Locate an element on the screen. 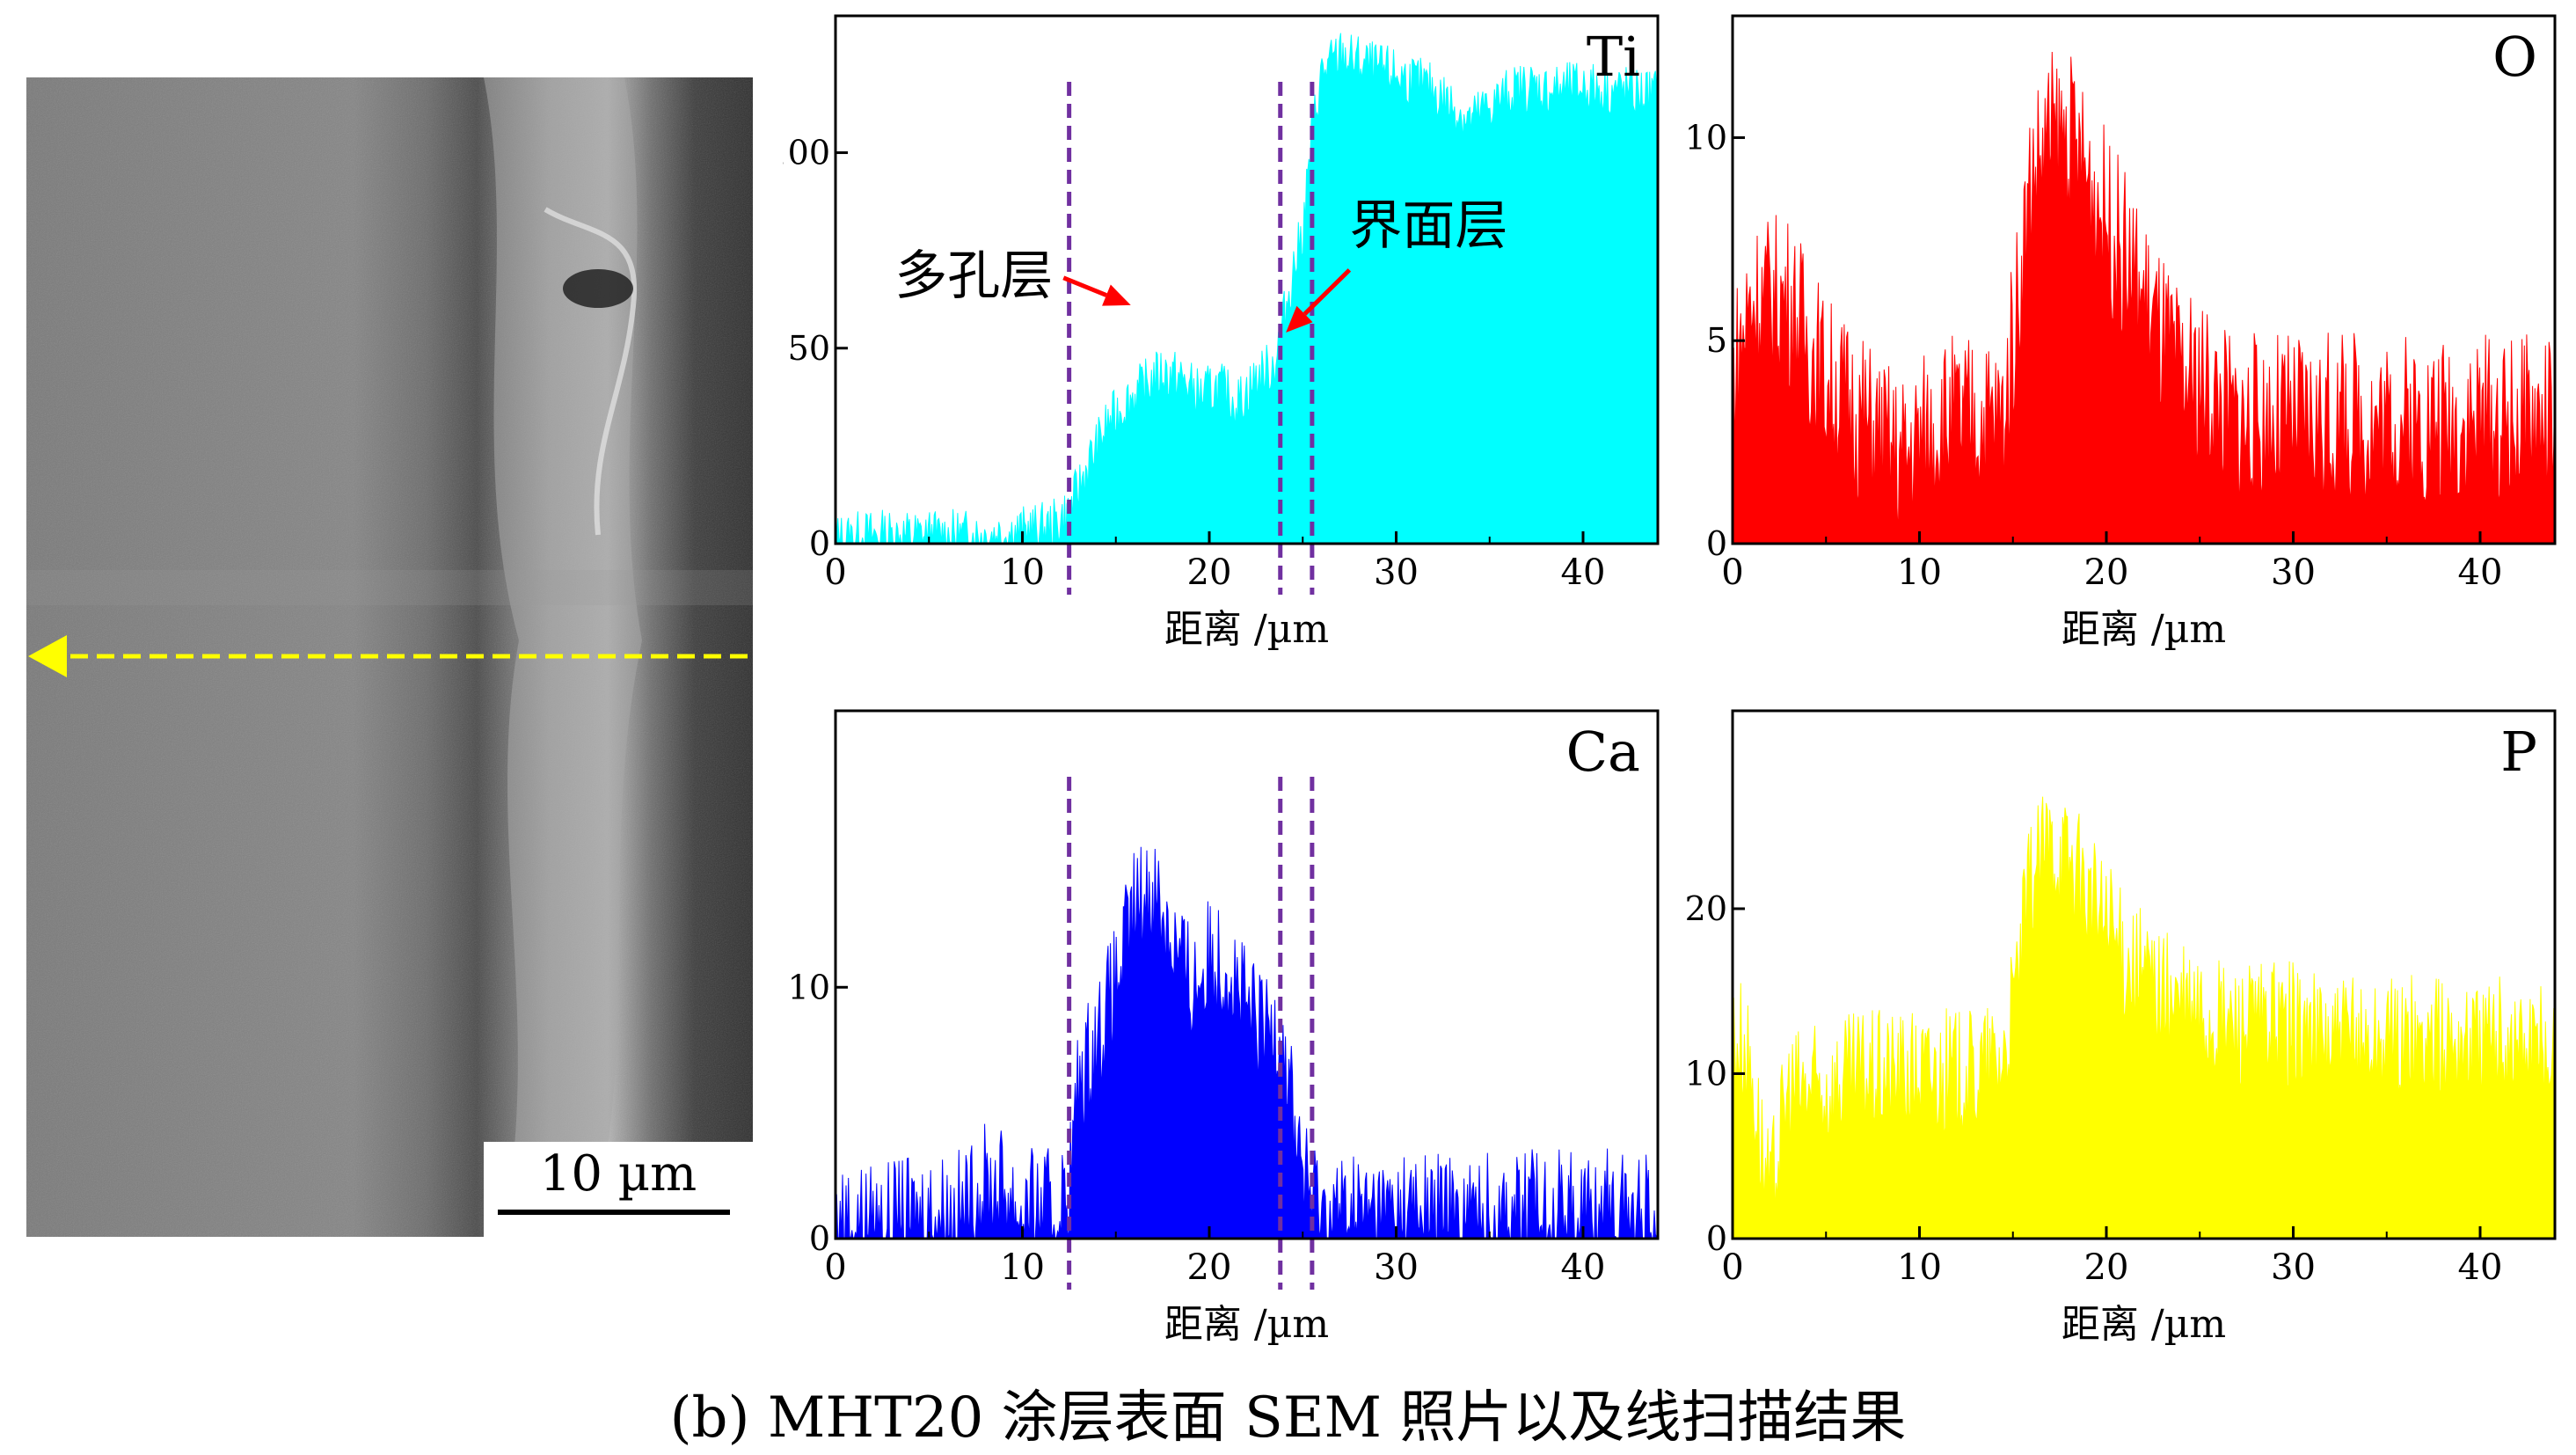  element-label: O is located at coordinates (2514, 57).